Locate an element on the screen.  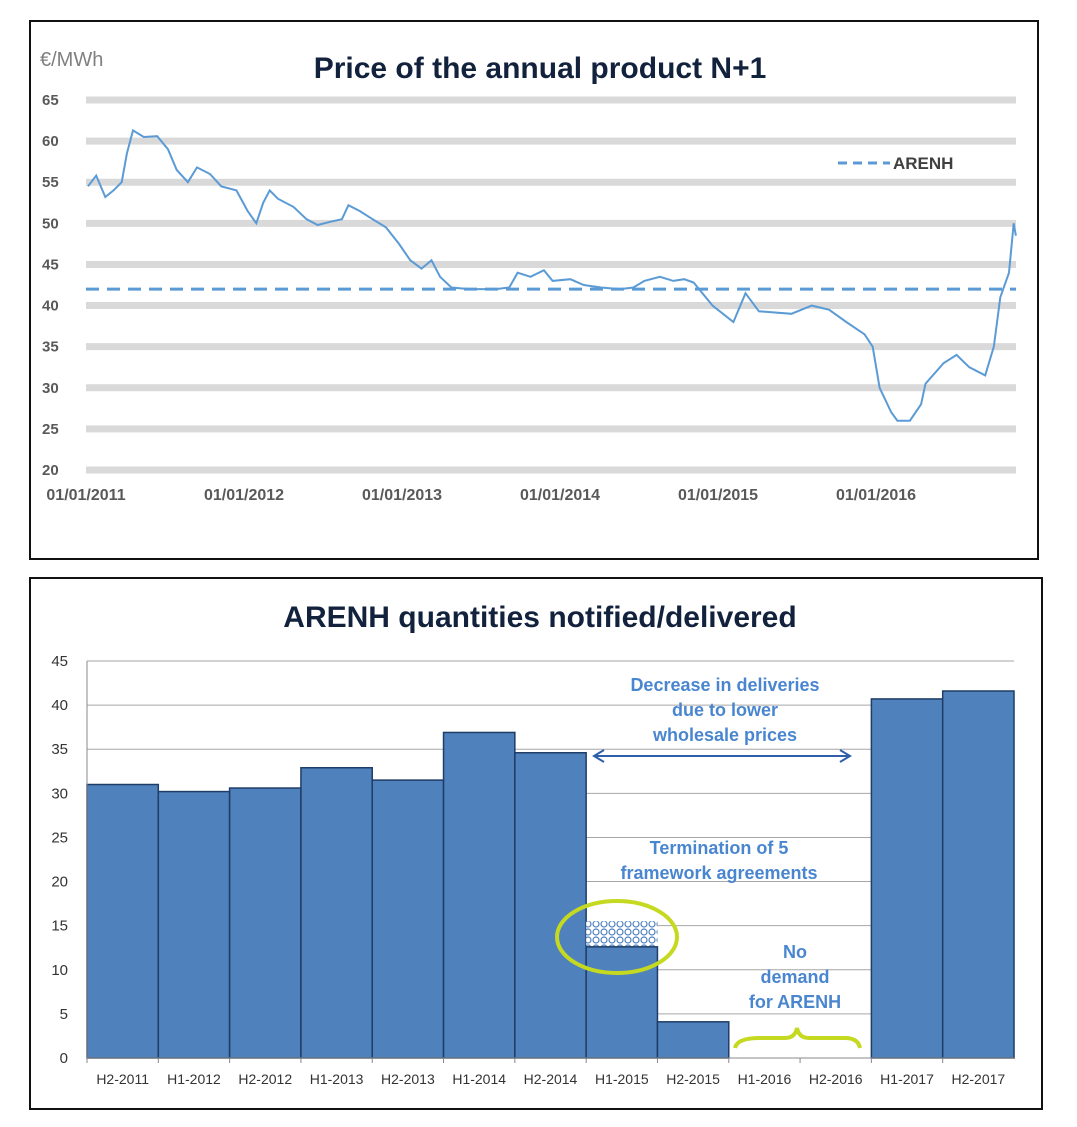
y-tick-label: 50 is located at coordinates (50, 223).